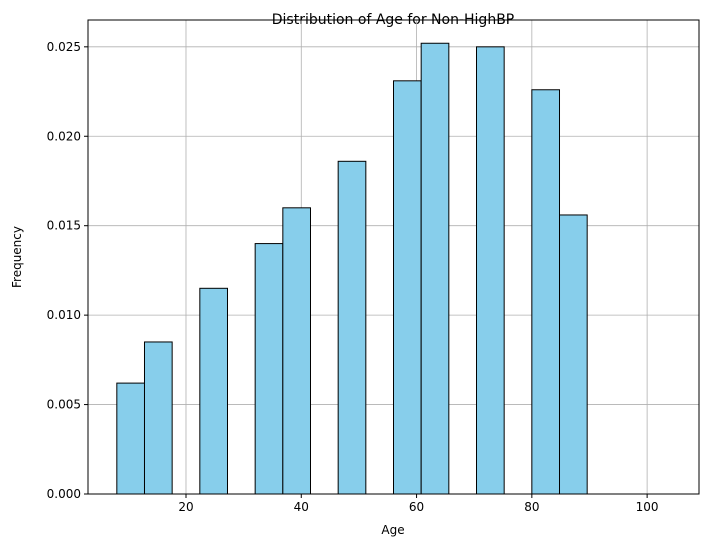 Image resolution: width=708 pixels, height=547 pixels. I want to click on y-axis-label: Frequency, so click(17, 257).